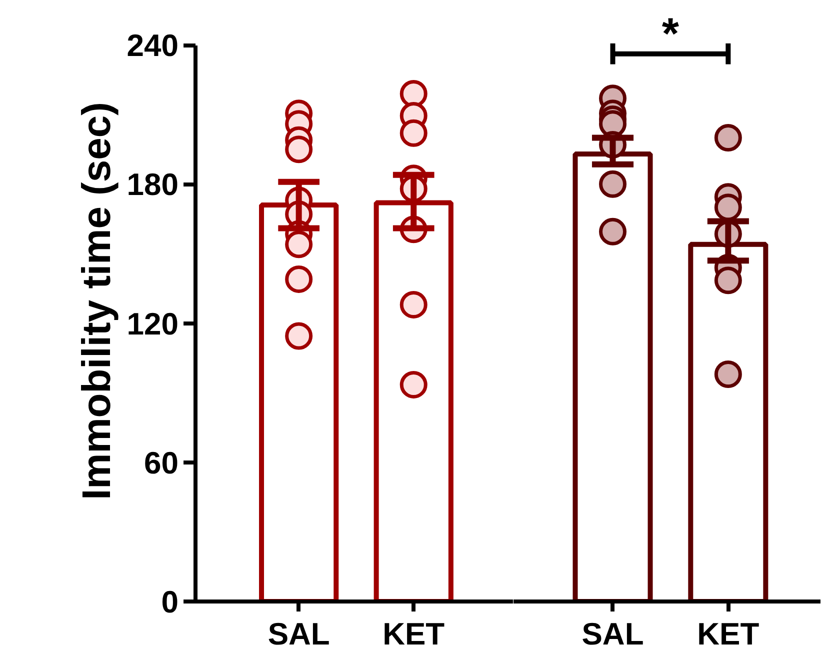 The height and width of the screenshot is (671, 825). Describe the element at coordinates (96, 301) in the screenshot. I see `y-axis-title: Immobility time (sec)` at that location.